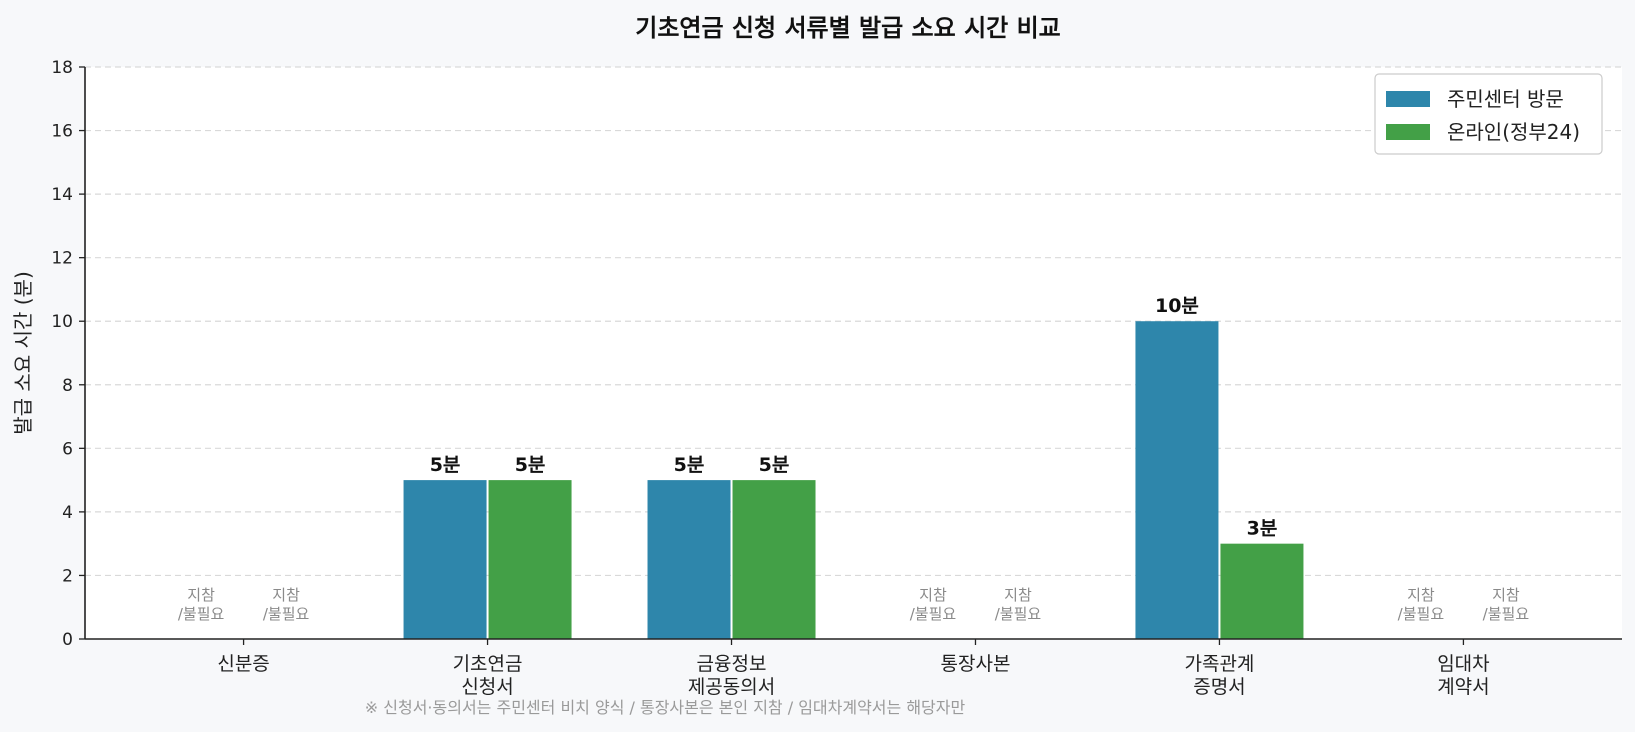  I want to click on x-tick-label-line: 임대차, so click(1463, 664).